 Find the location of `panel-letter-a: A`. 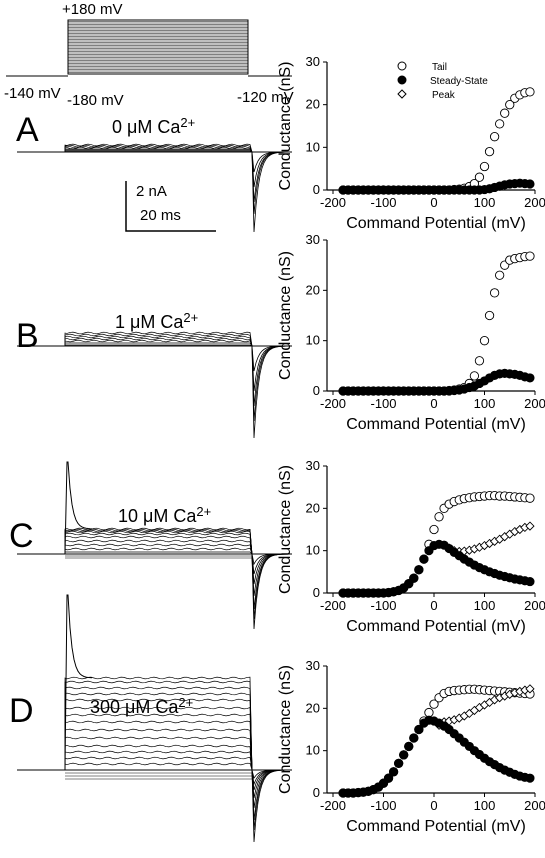

panel-letter-a: A is located at coordinates (27, 130).